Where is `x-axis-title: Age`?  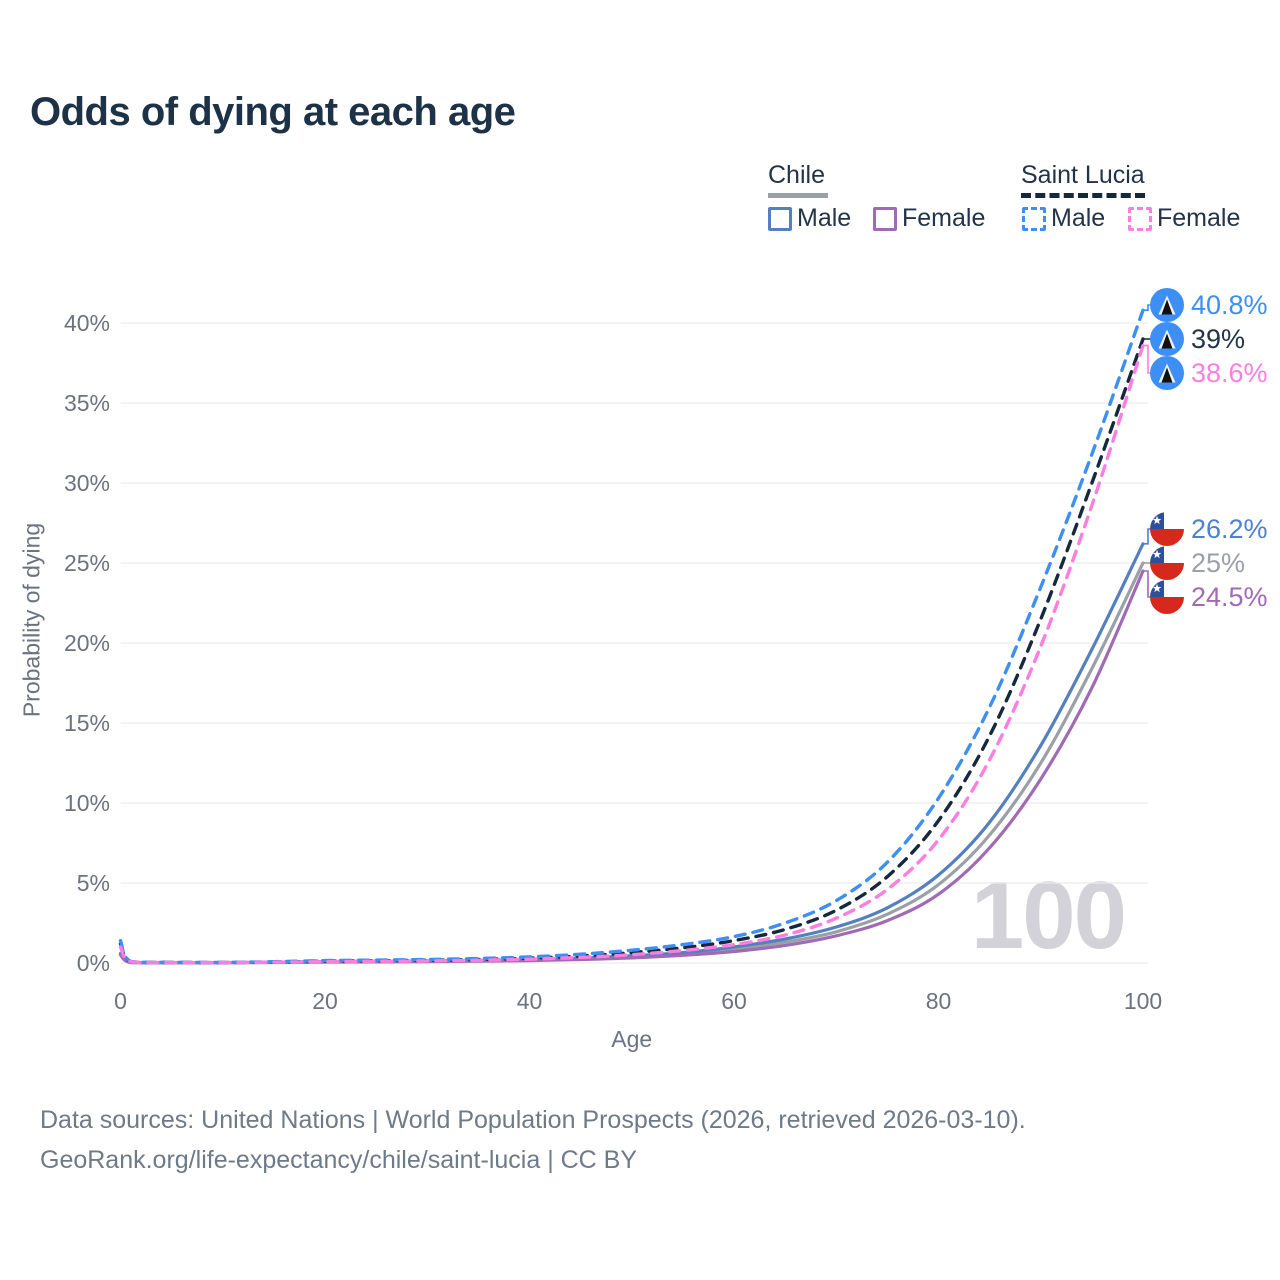 x-axis-title: Age is located at coordinates (632, 1039).